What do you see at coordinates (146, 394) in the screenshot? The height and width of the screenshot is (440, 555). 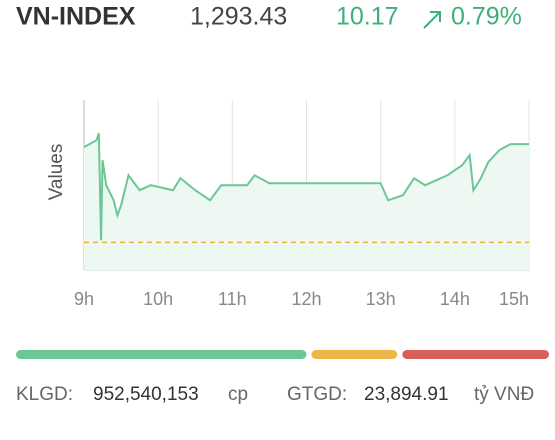 I see `volume: 952,540,153` at bounding box center [146, 394].